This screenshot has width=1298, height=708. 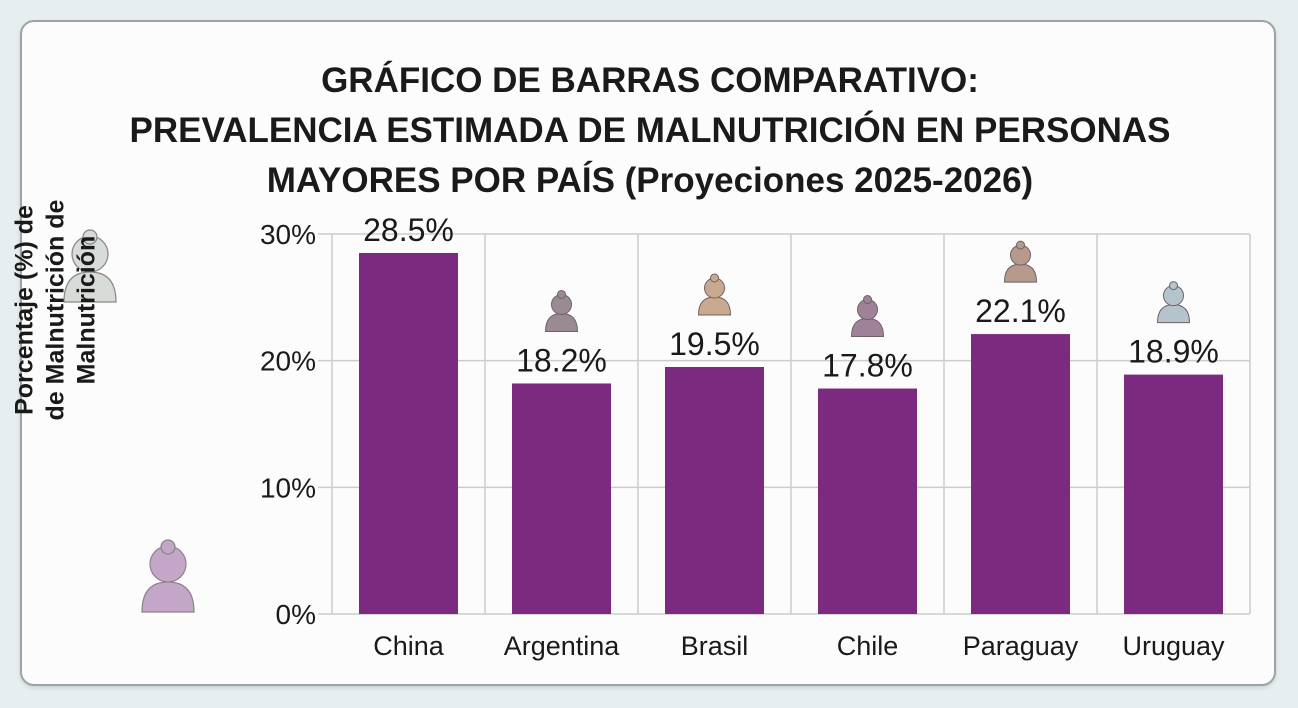 What do you see at coordinates (1020, 311) in the screenshot?
I see `value-label-paraguay: 22.1%` at bounding box center [1020, 311].